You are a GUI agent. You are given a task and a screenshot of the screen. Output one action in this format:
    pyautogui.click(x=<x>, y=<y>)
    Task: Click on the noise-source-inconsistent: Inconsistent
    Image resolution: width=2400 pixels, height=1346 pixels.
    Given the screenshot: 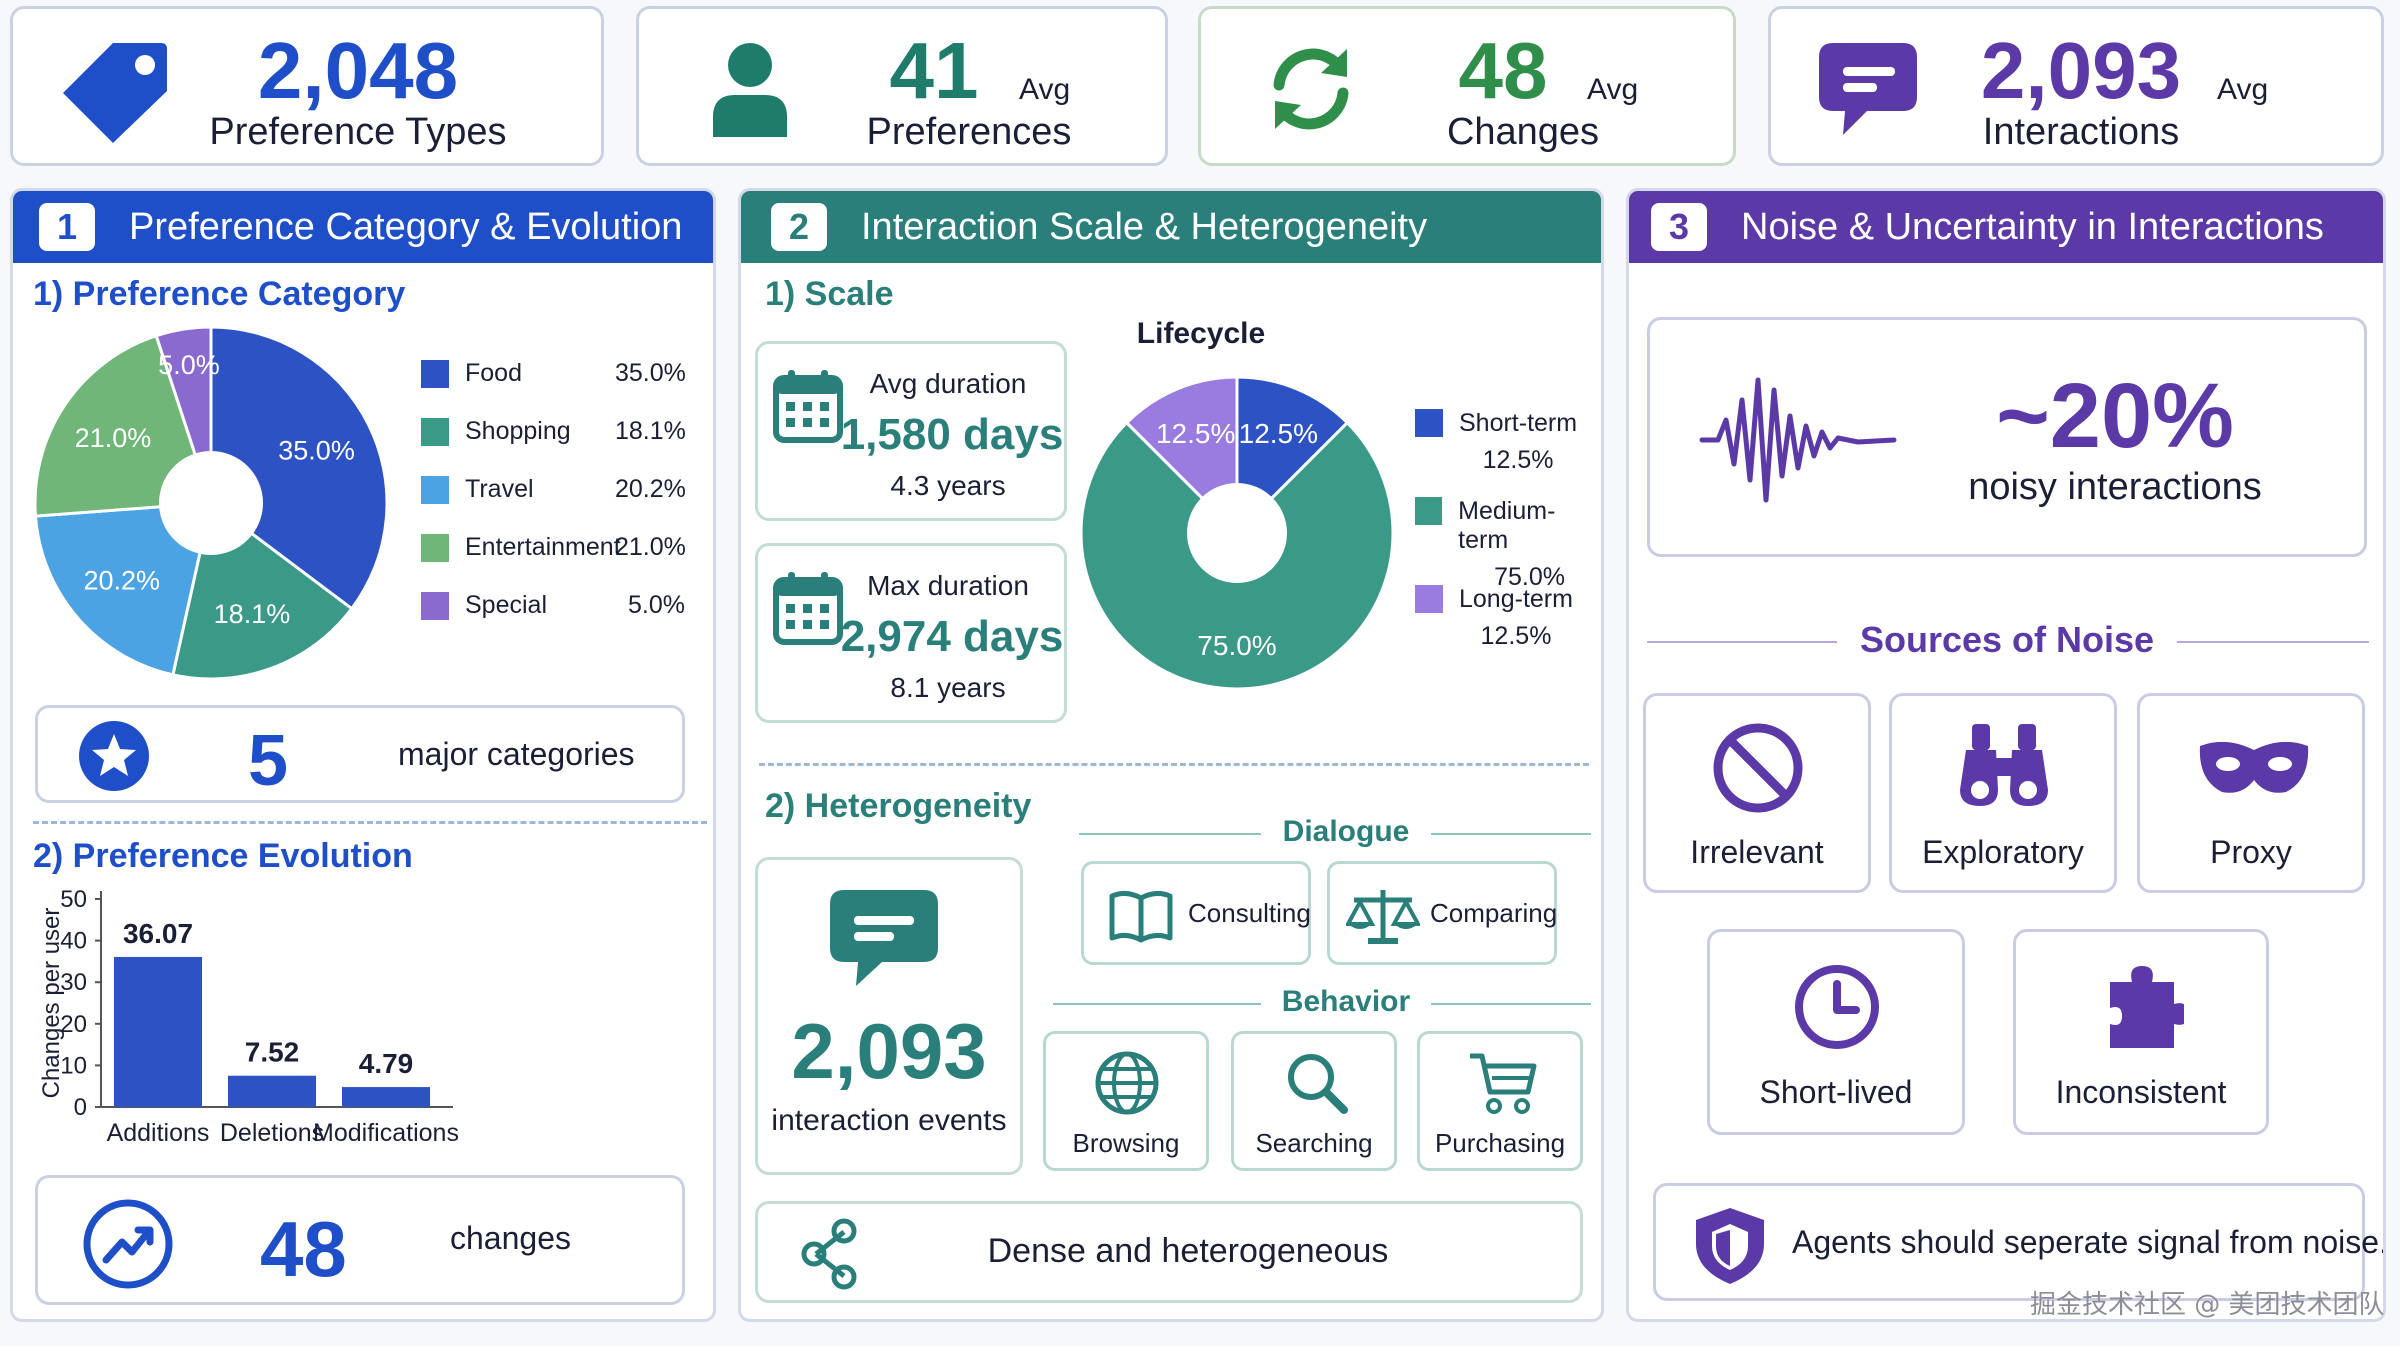 What is the action you would take?
    pyautogui.click(x=2141, y=1032)
    